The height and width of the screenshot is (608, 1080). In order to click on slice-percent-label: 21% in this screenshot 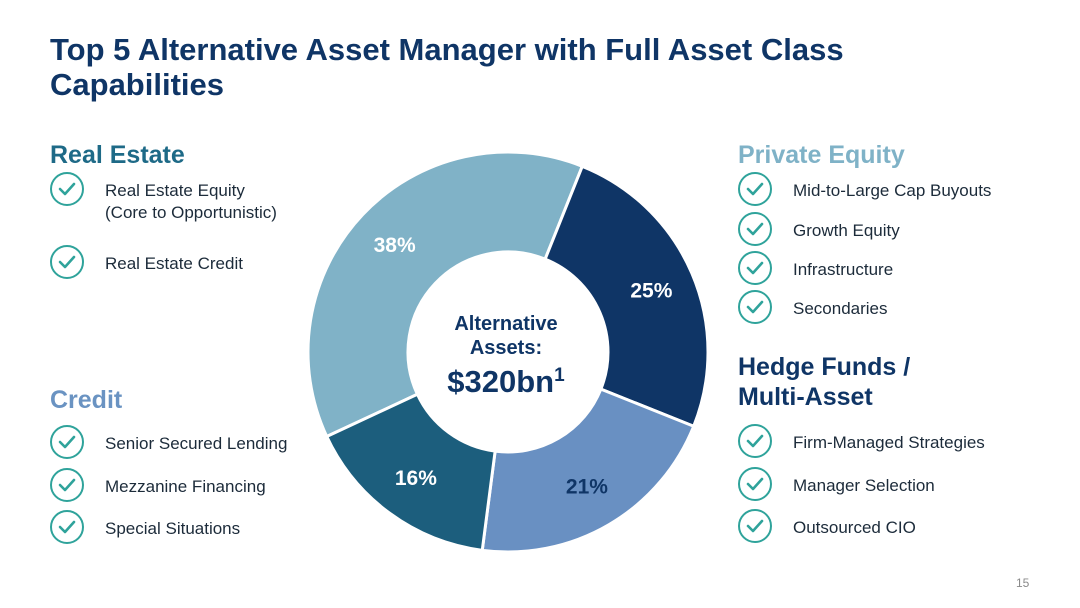, I will do `click(587, 487)`.